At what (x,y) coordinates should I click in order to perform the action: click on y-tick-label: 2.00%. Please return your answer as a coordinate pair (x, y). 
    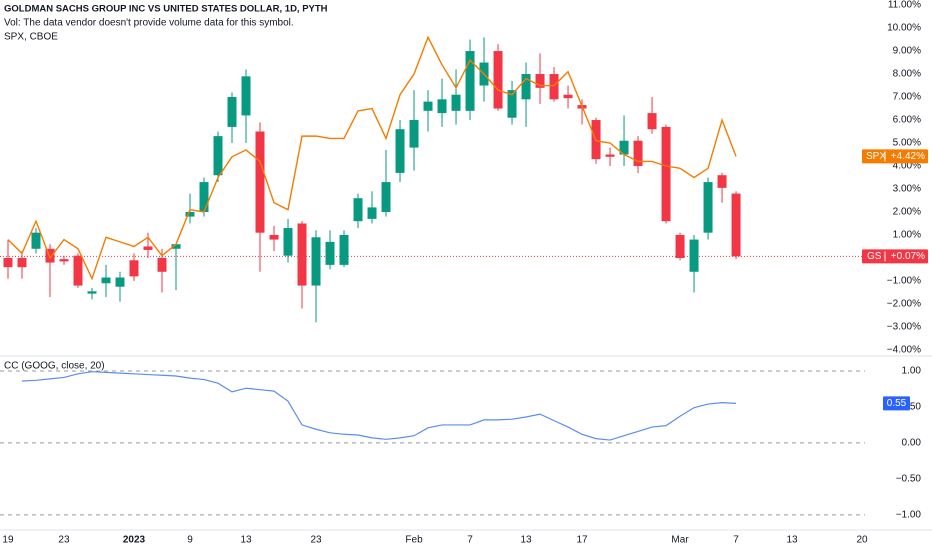
    Looking at the image, I should click on (907, 212).